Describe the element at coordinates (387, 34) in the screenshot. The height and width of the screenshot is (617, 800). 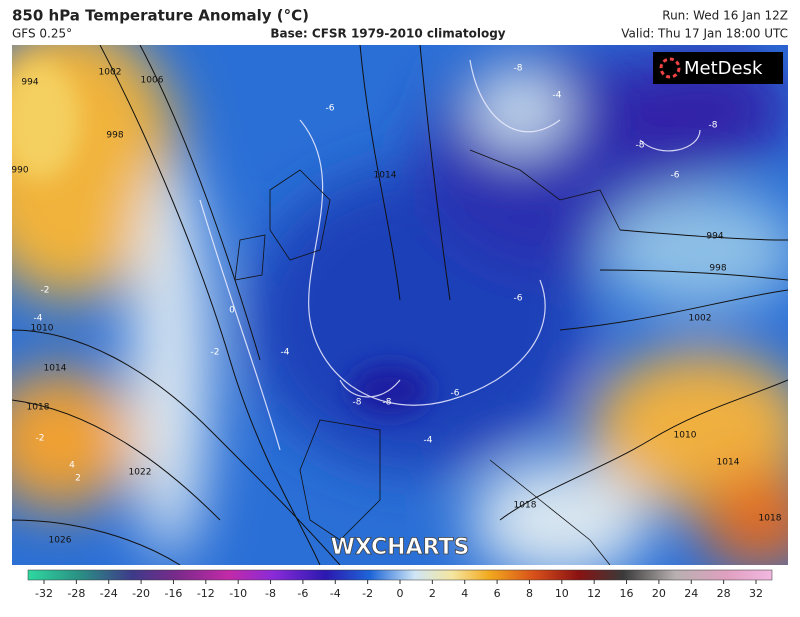
I see `base: Base: CFSR 1979-2010 climatology` at that location.